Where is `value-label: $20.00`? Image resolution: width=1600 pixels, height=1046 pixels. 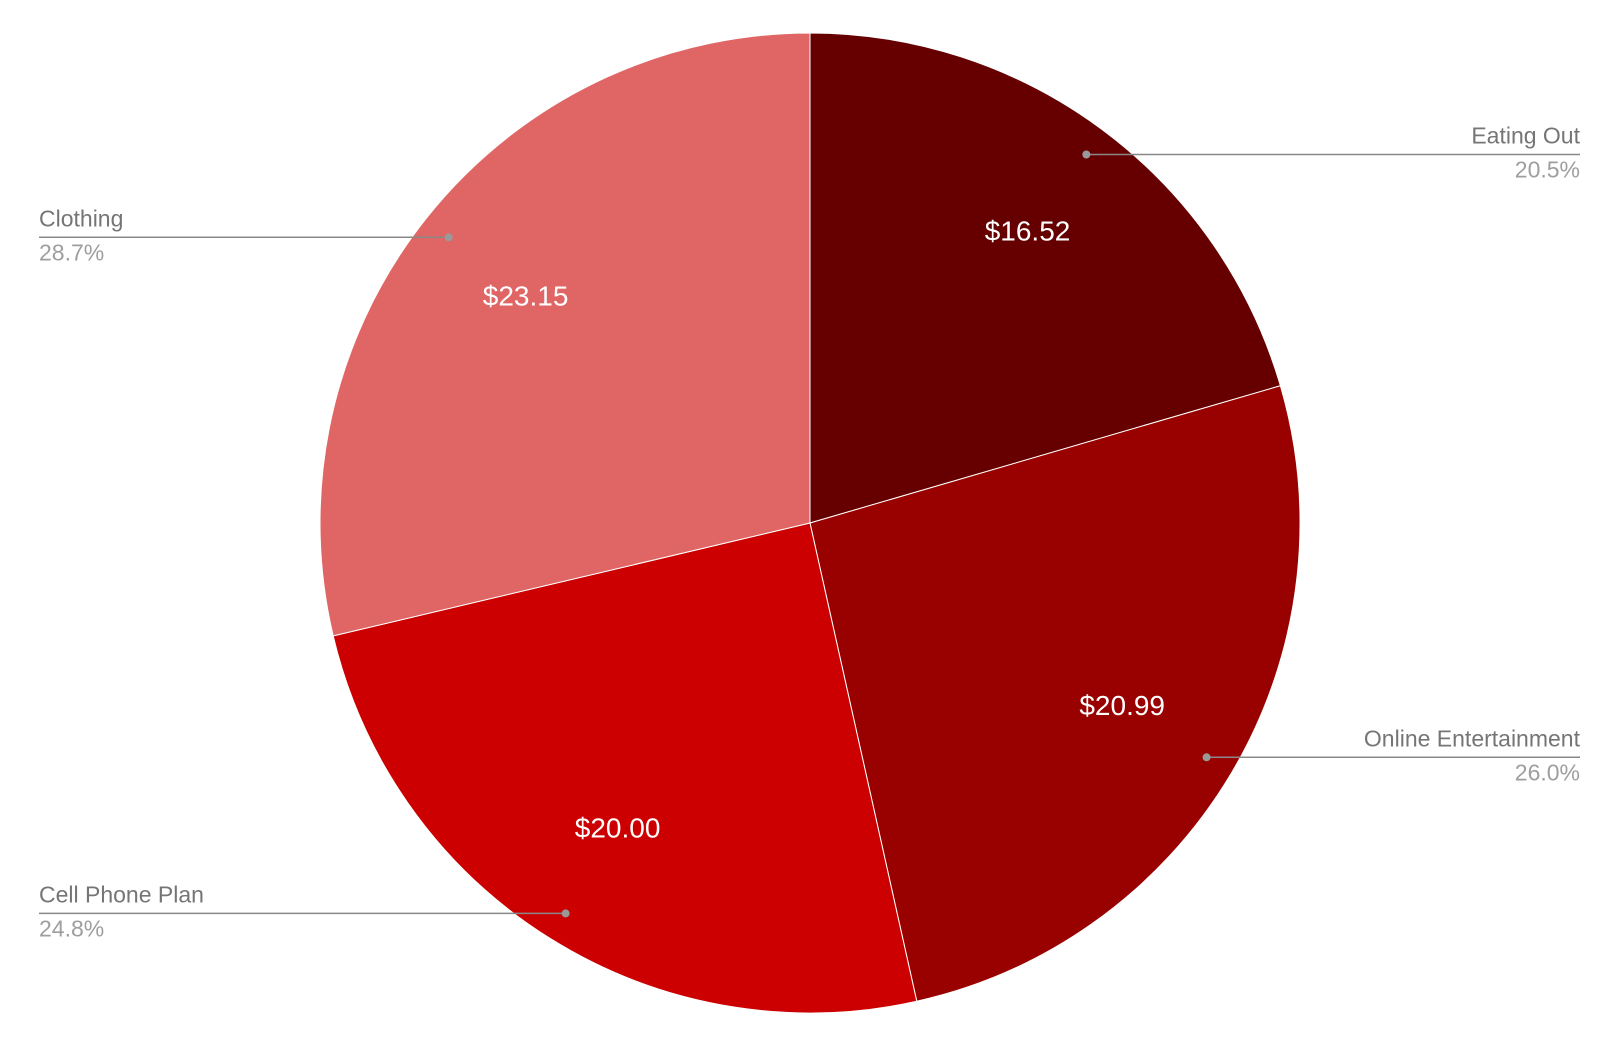
value-label: $20.00 is located at coordinates (618, 828).